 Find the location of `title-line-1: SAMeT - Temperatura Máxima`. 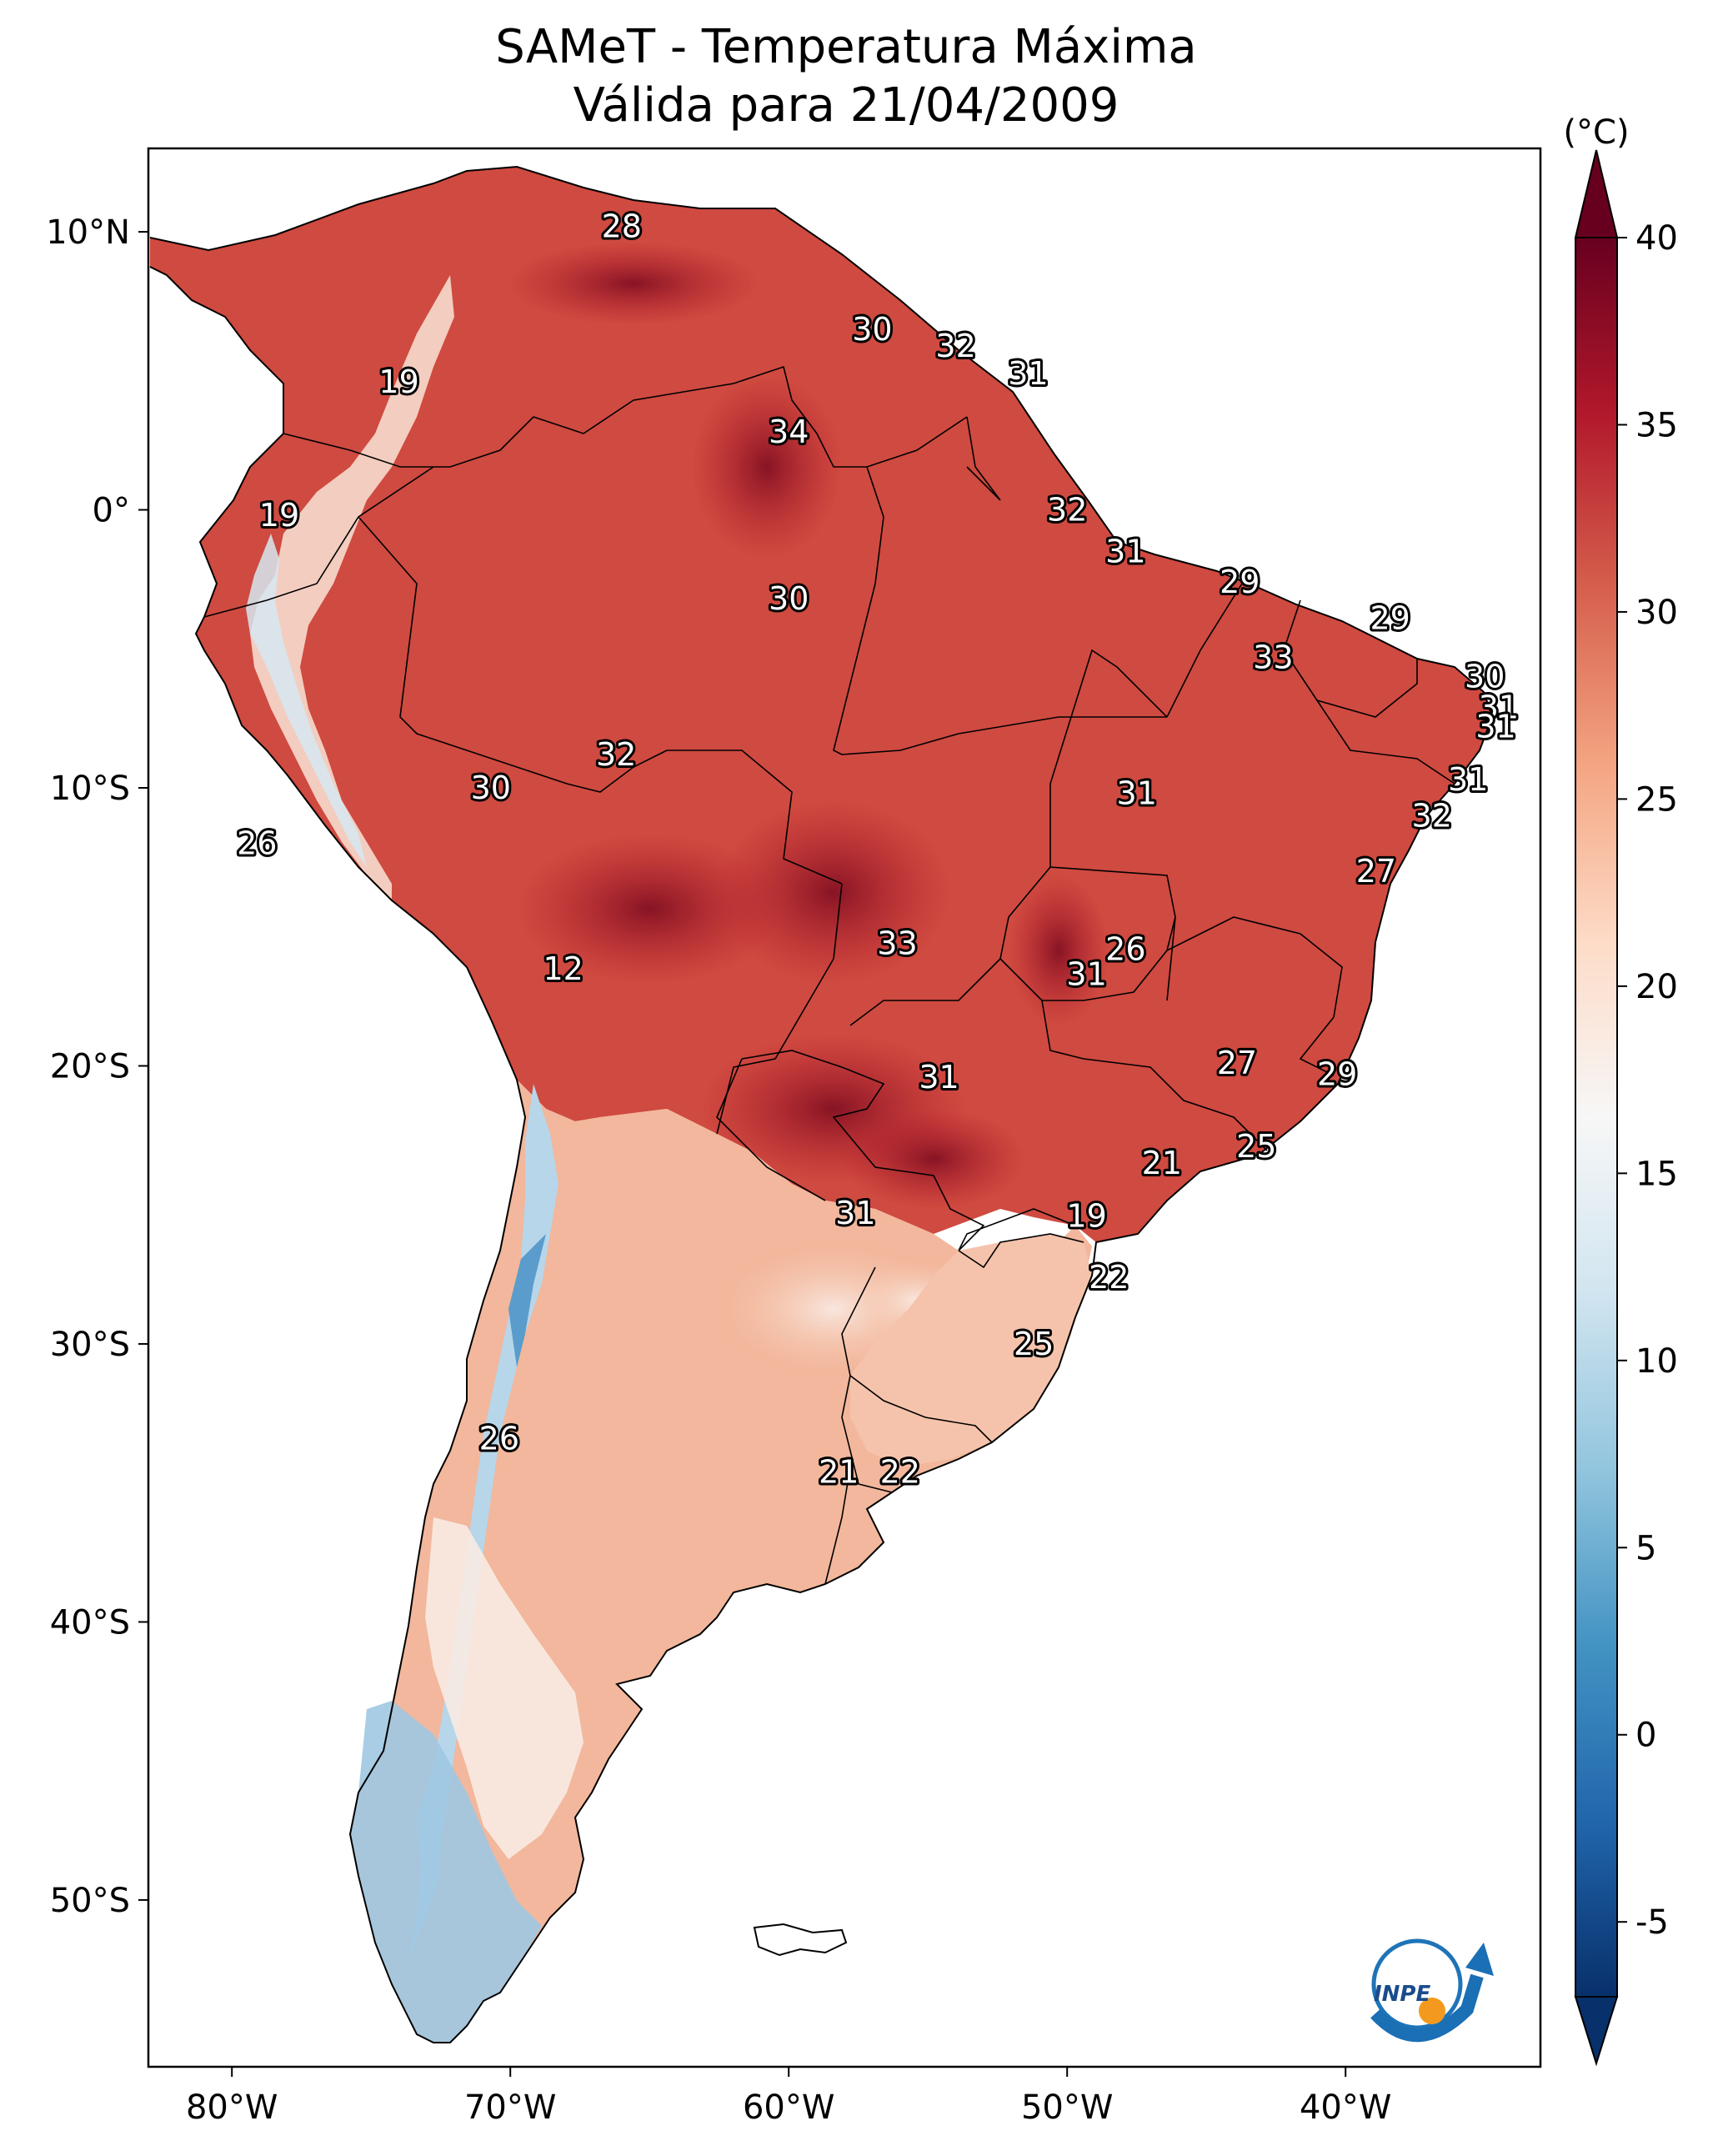

title-line-1: SAMeT - Temperatura Máxima is located at coordinates (846, 47).